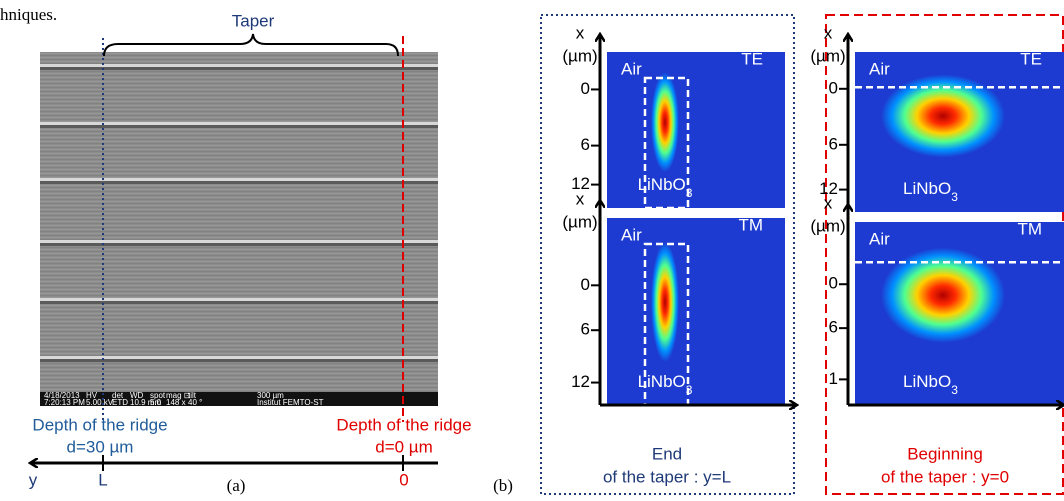 The width and height of the screenshot is (1064, 501). What do you see at coordinates (251, 45) in the screenshot?
I see `taper-brace` at bounding box center [251, 45].